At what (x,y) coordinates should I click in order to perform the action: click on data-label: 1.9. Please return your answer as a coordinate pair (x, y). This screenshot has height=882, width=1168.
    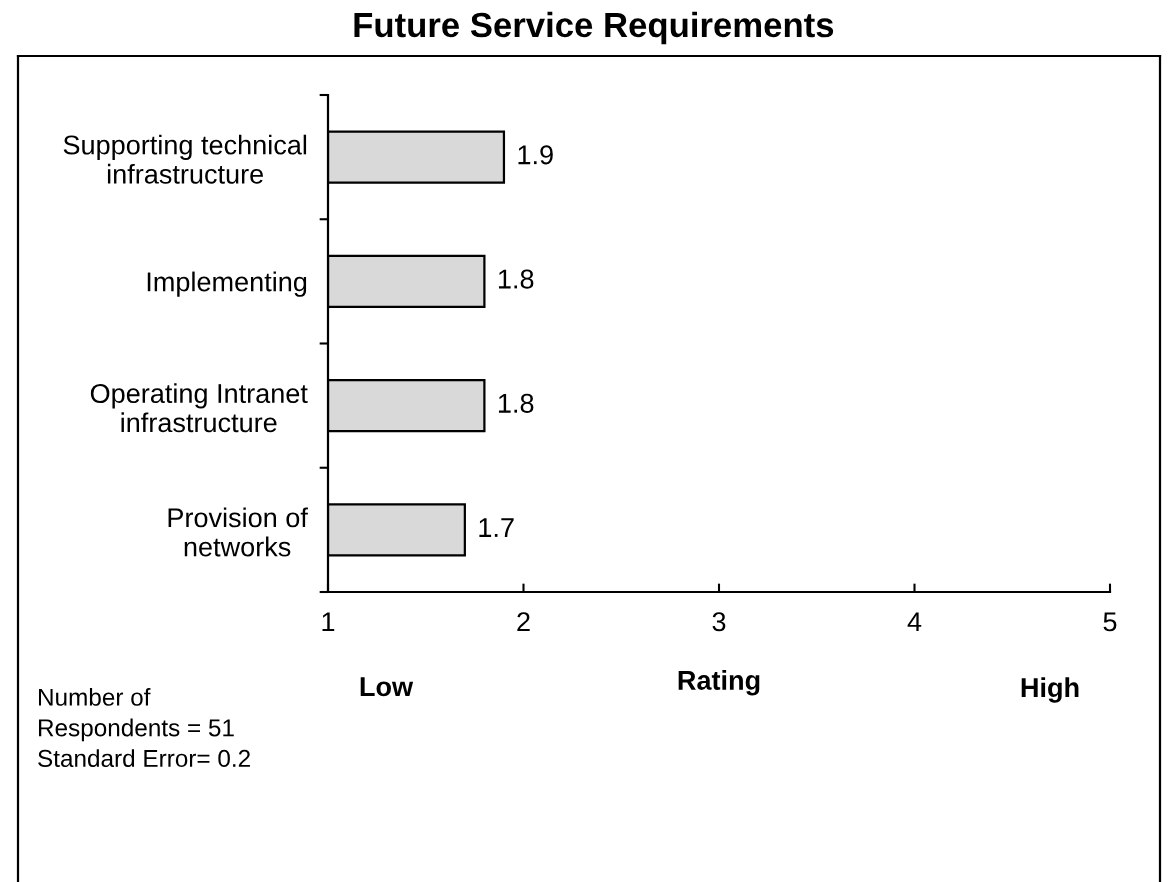
    Looking at the image, I should click on (535, 155).